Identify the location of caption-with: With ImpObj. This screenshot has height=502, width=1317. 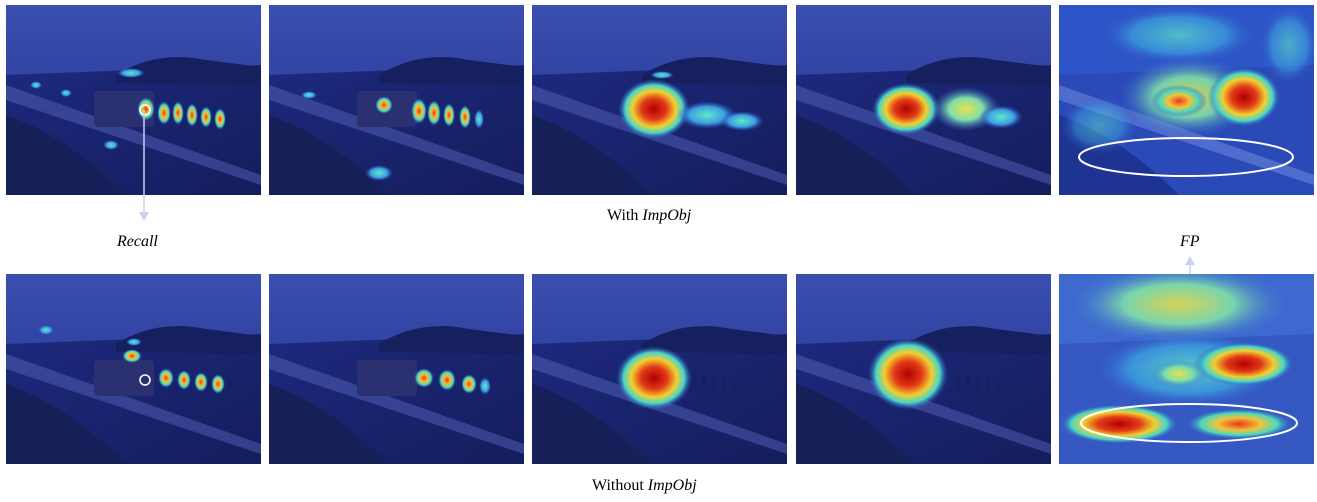
(649, 215).